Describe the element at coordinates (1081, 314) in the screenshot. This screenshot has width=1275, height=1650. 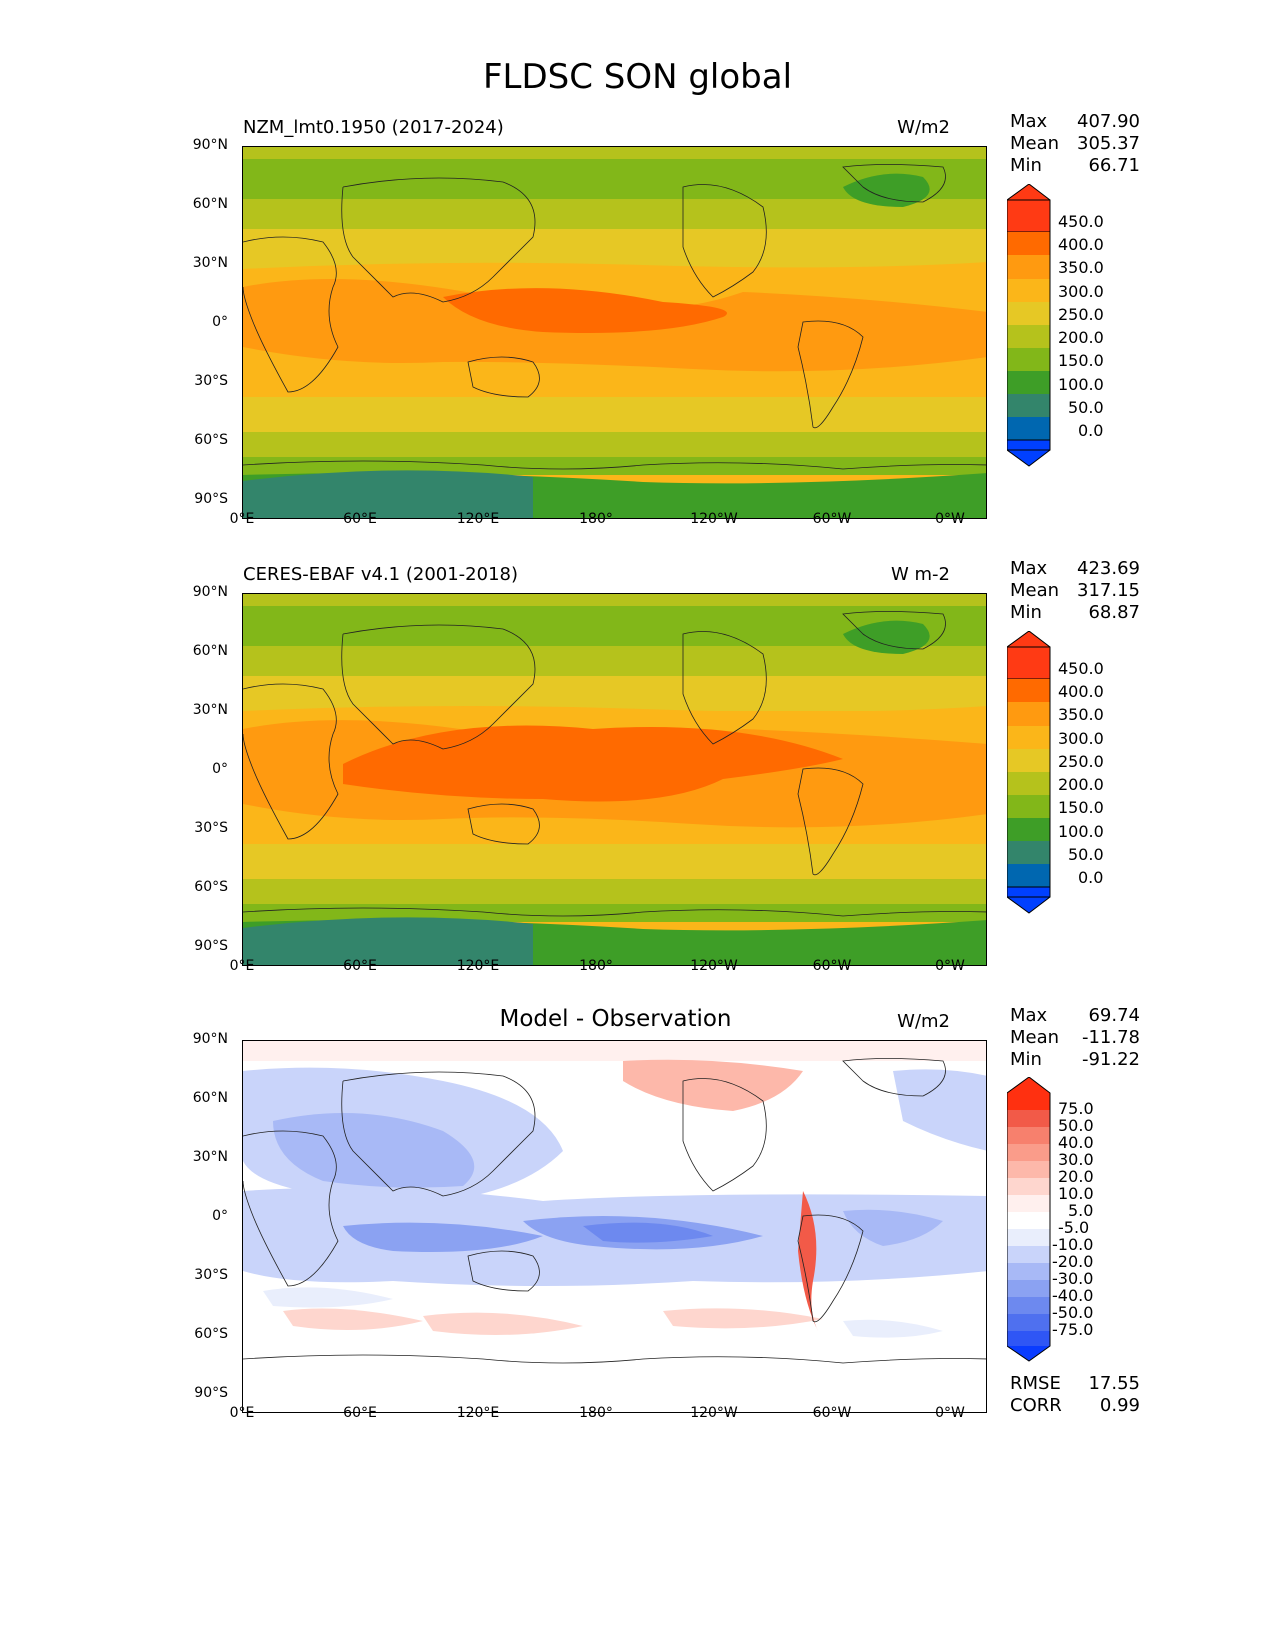
I see `colorbar-label: 250.0` at that location.